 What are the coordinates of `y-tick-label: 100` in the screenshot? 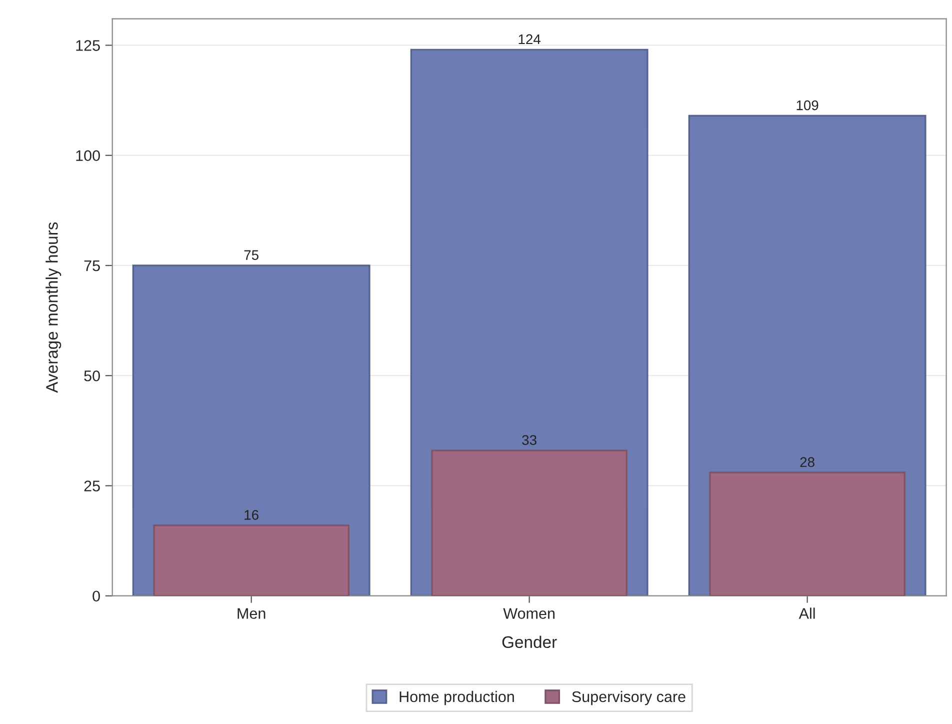 It's located at (88, 156).